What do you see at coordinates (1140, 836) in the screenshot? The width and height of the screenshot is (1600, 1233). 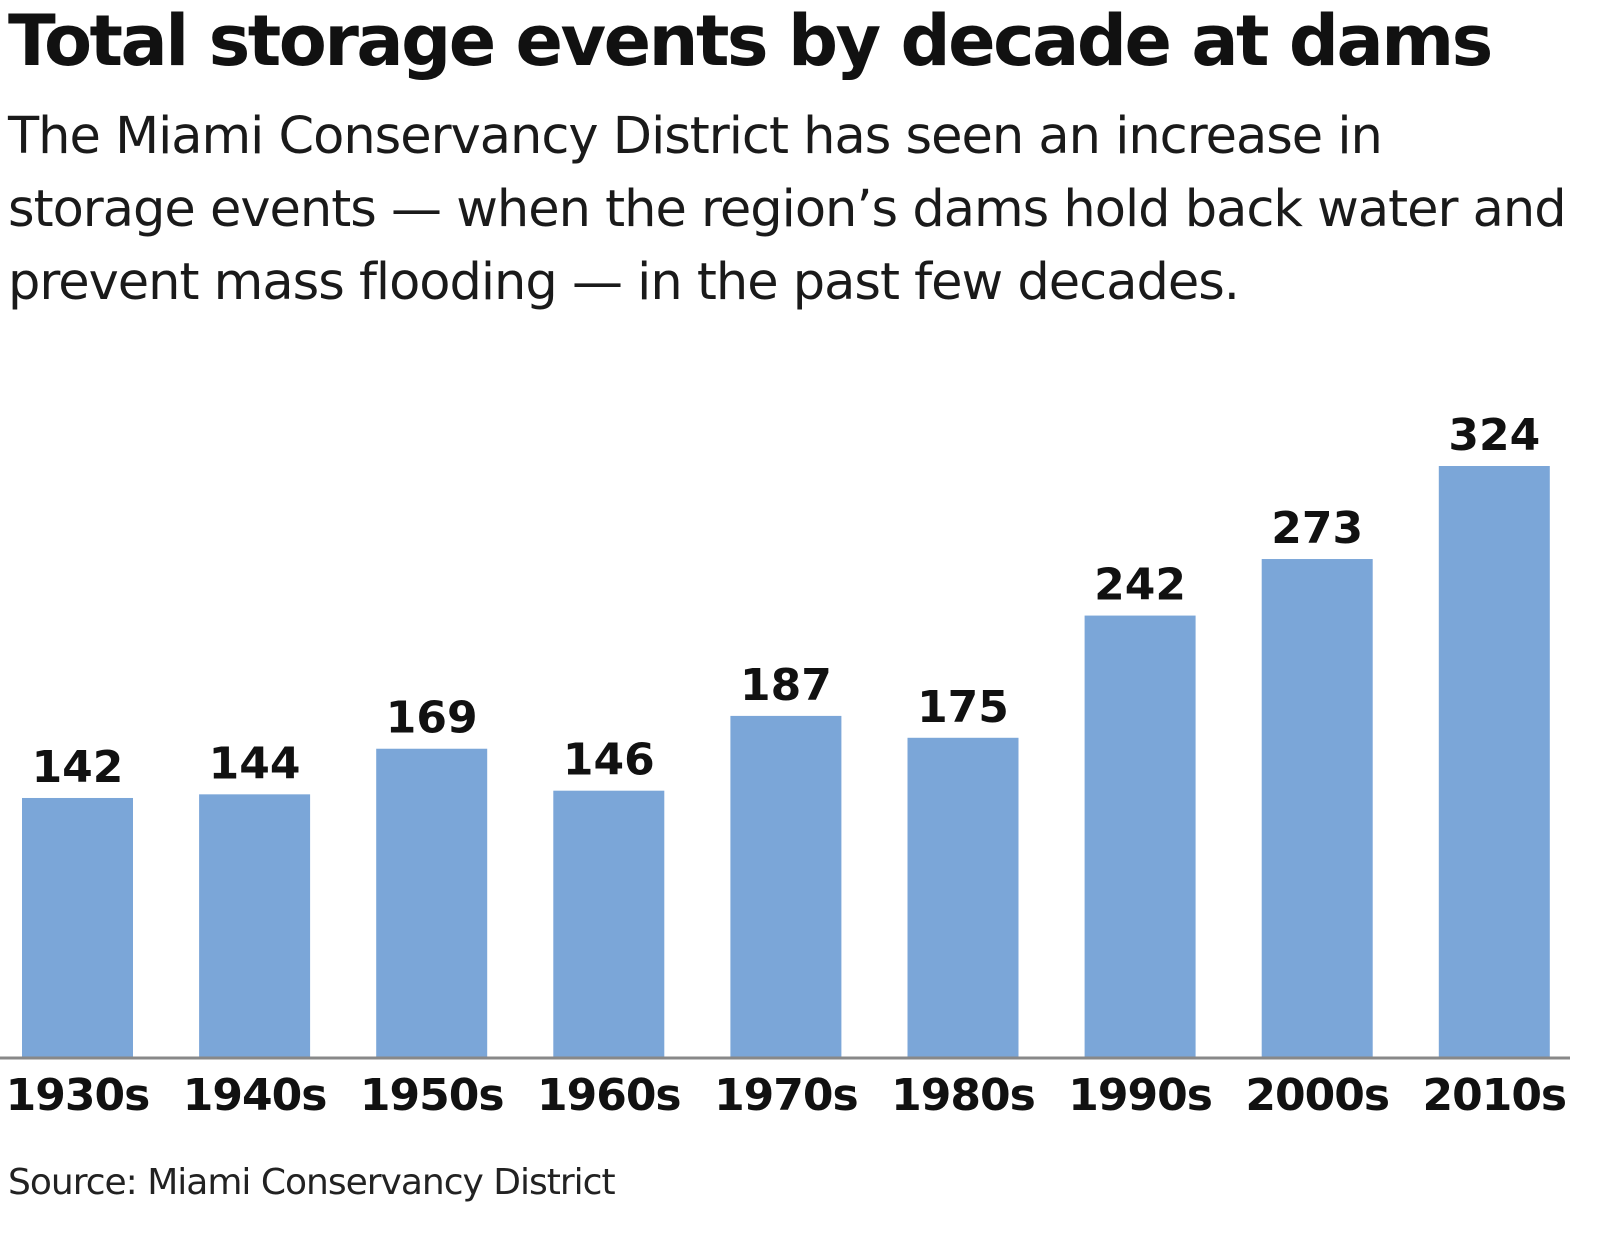 I see `bar-1990s` at bounding box center [1140, 836].